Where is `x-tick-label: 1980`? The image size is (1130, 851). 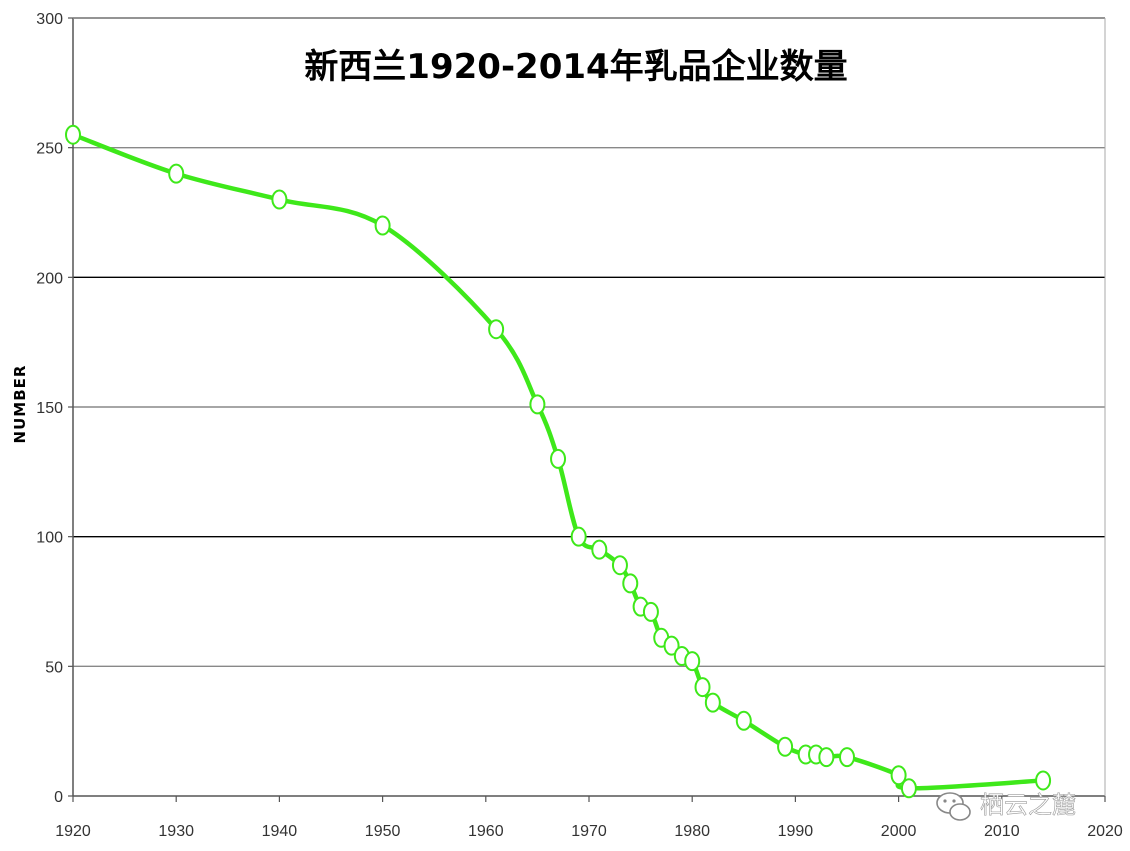
x-tick-label: 1980 is located at coordinates (692, 831).